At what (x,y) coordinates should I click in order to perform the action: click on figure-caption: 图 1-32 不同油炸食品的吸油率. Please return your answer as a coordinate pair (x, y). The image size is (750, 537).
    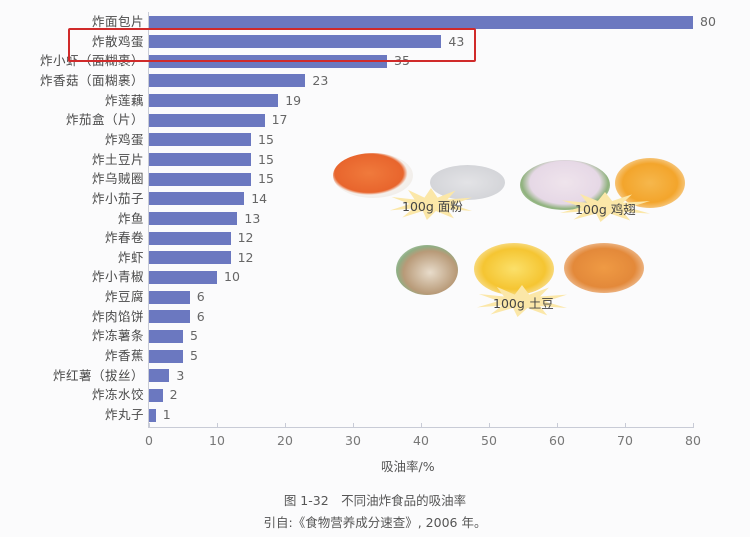
    Looking at the image, I should click on (375, 500).